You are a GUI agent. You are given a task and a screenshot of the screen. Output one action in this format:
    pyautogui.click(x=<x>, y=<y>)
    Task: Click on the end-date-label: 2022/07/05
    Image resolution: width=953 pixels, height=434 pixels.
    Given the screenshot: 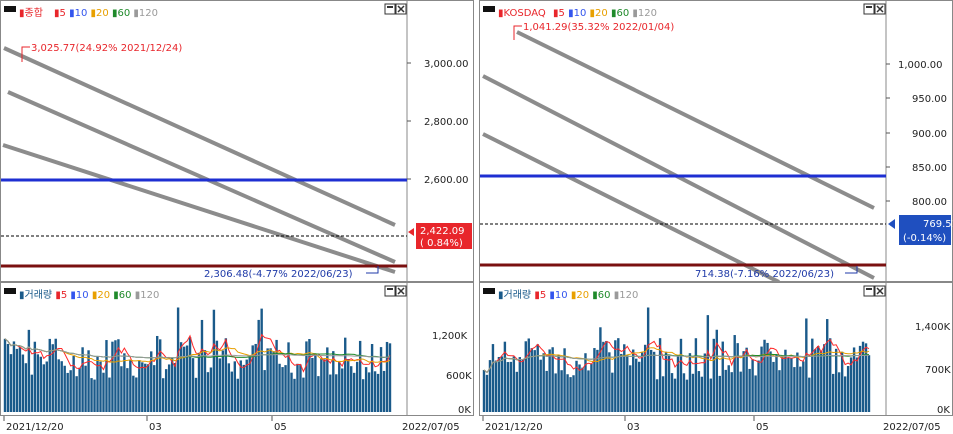 What is the action you would take?
    pyautogui.click(x=431, y=427)
    